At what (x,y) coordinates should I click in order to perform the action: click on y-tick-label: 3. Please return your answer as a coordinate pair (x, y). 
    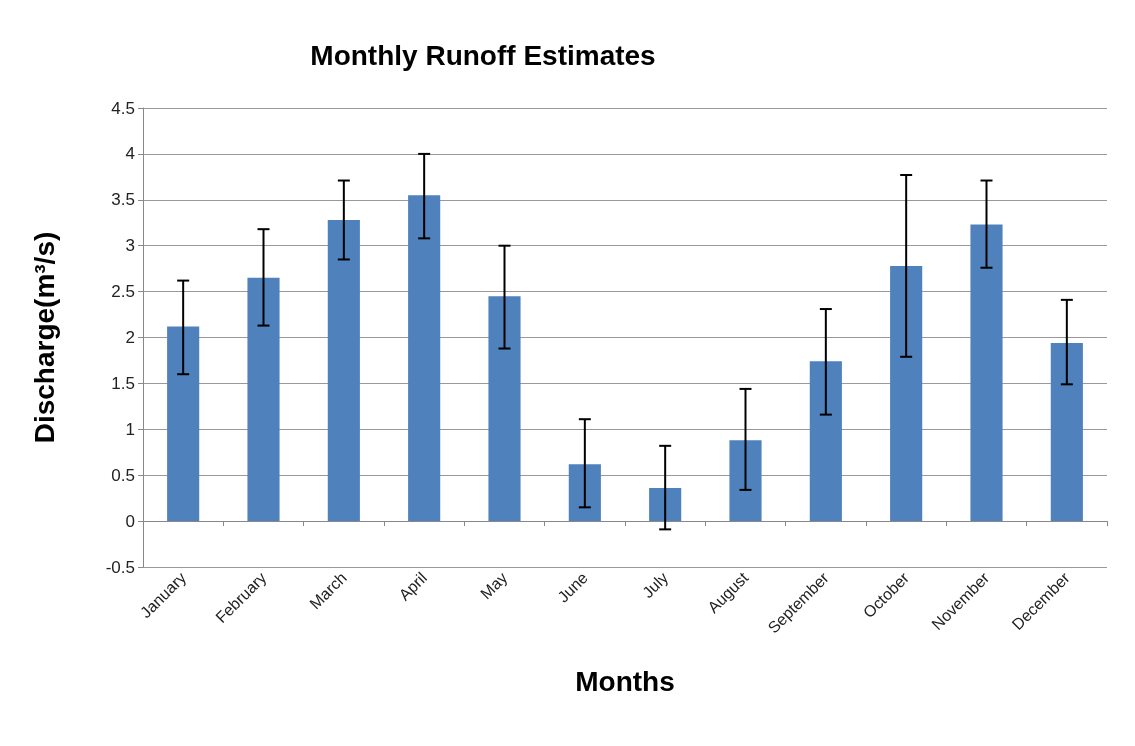
    Looking at the image, I should click on (130, 246).